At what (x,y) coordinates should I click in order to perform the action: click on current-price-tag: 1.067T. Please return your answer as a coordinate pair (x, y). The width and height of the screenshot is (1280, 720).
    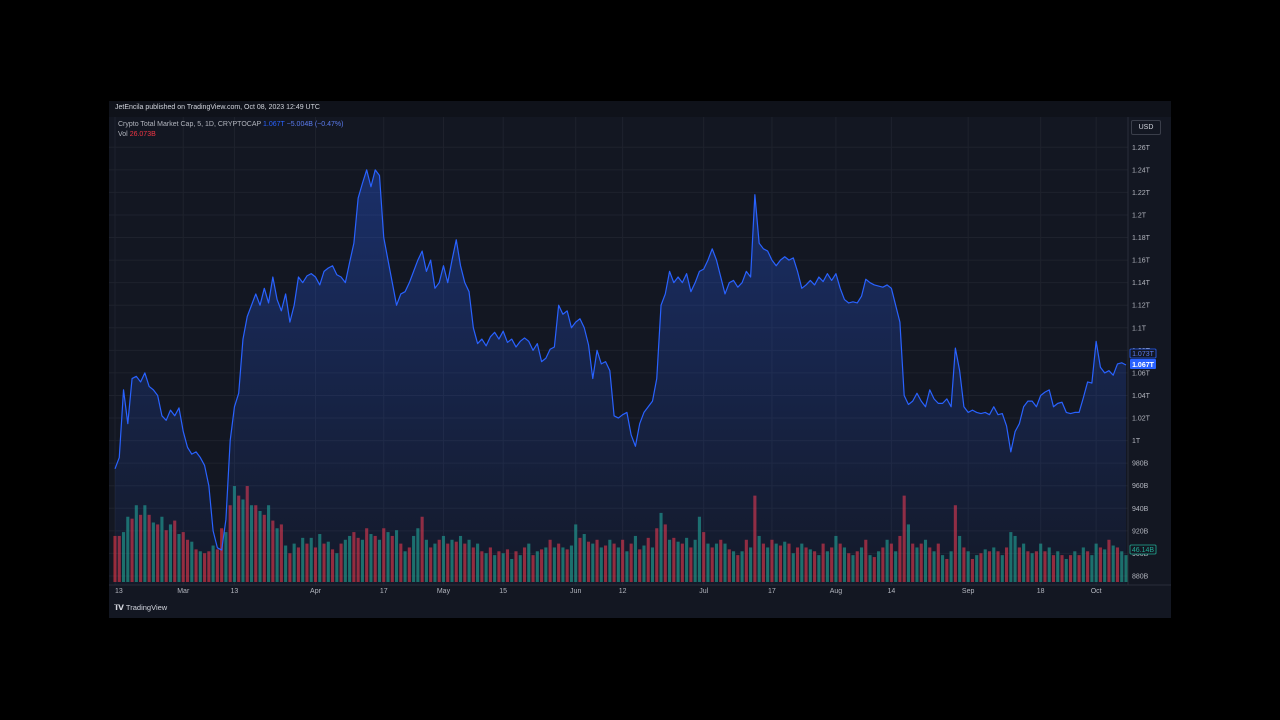
    Looking at the image, I should click on (1143, 364).